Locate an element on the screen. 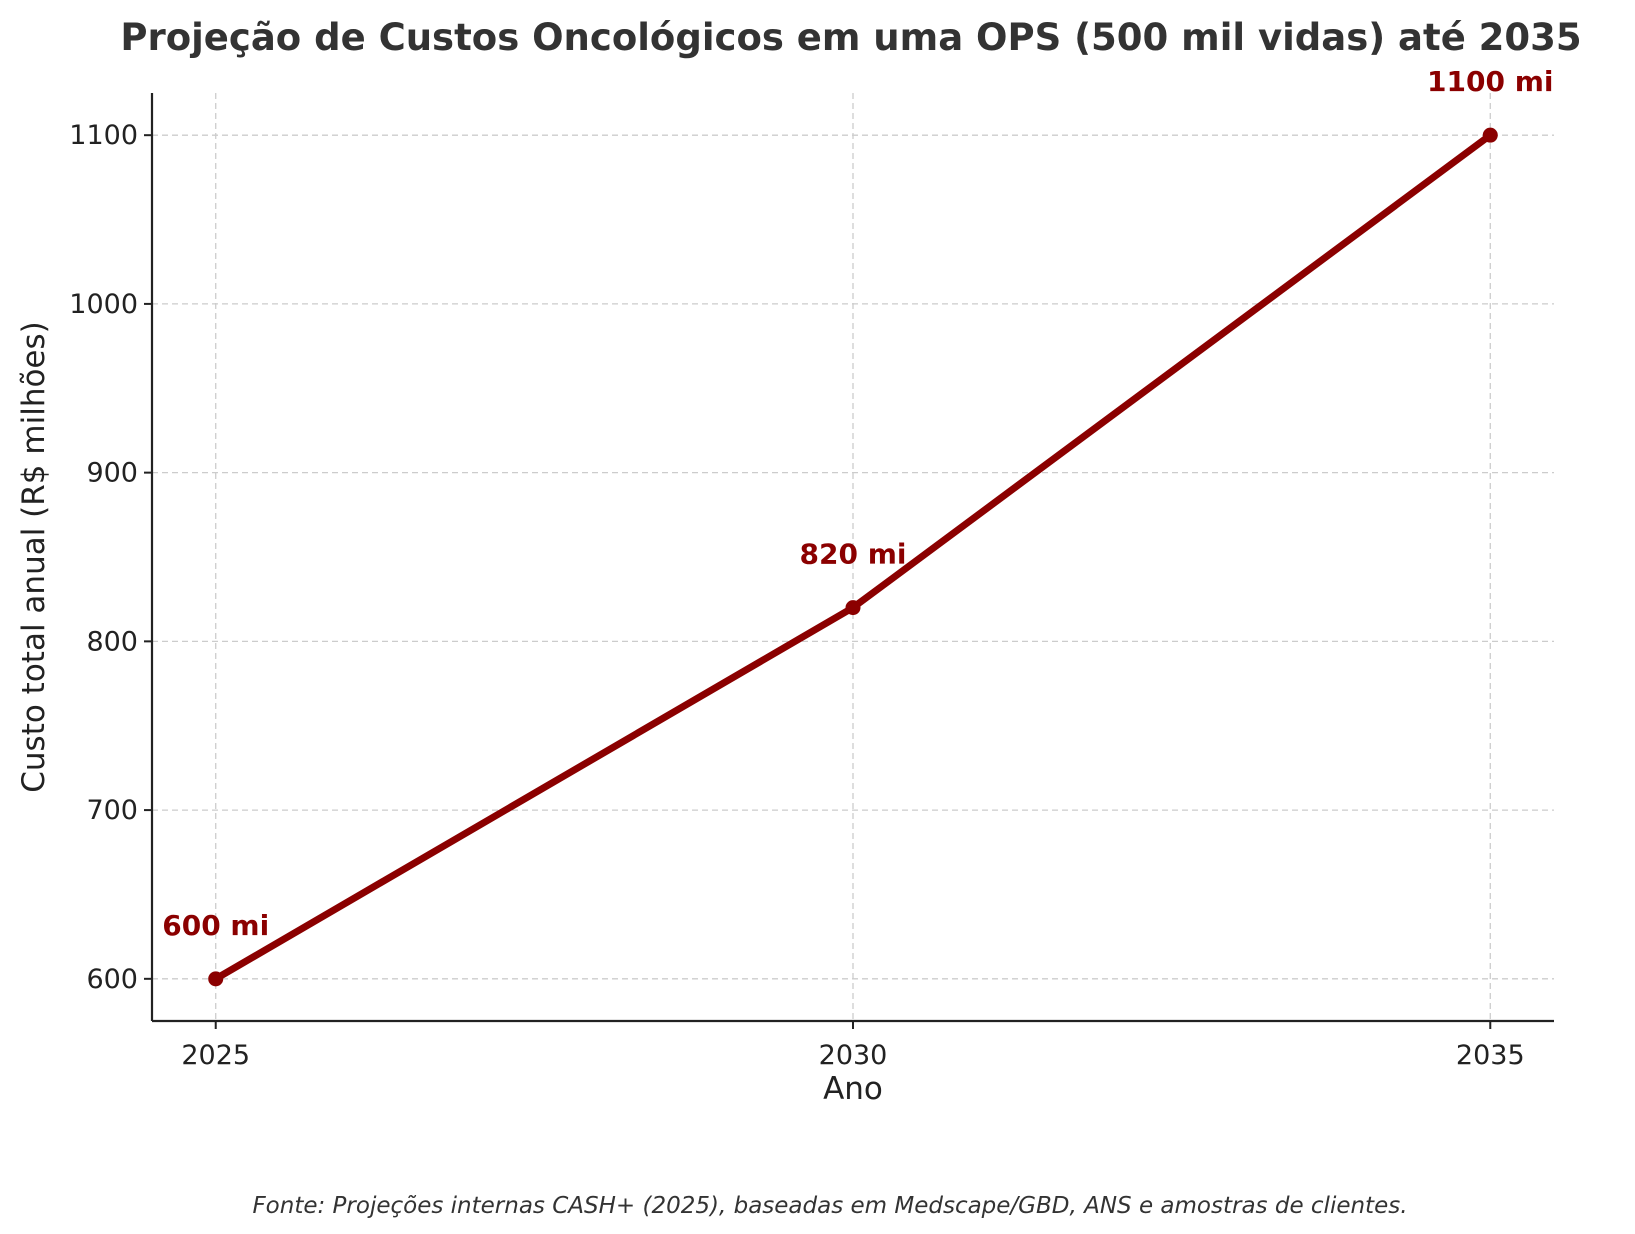 This screenshot has width=1635, height=1234. y-tick-label: 1000 is located at coordinates (103, 304).